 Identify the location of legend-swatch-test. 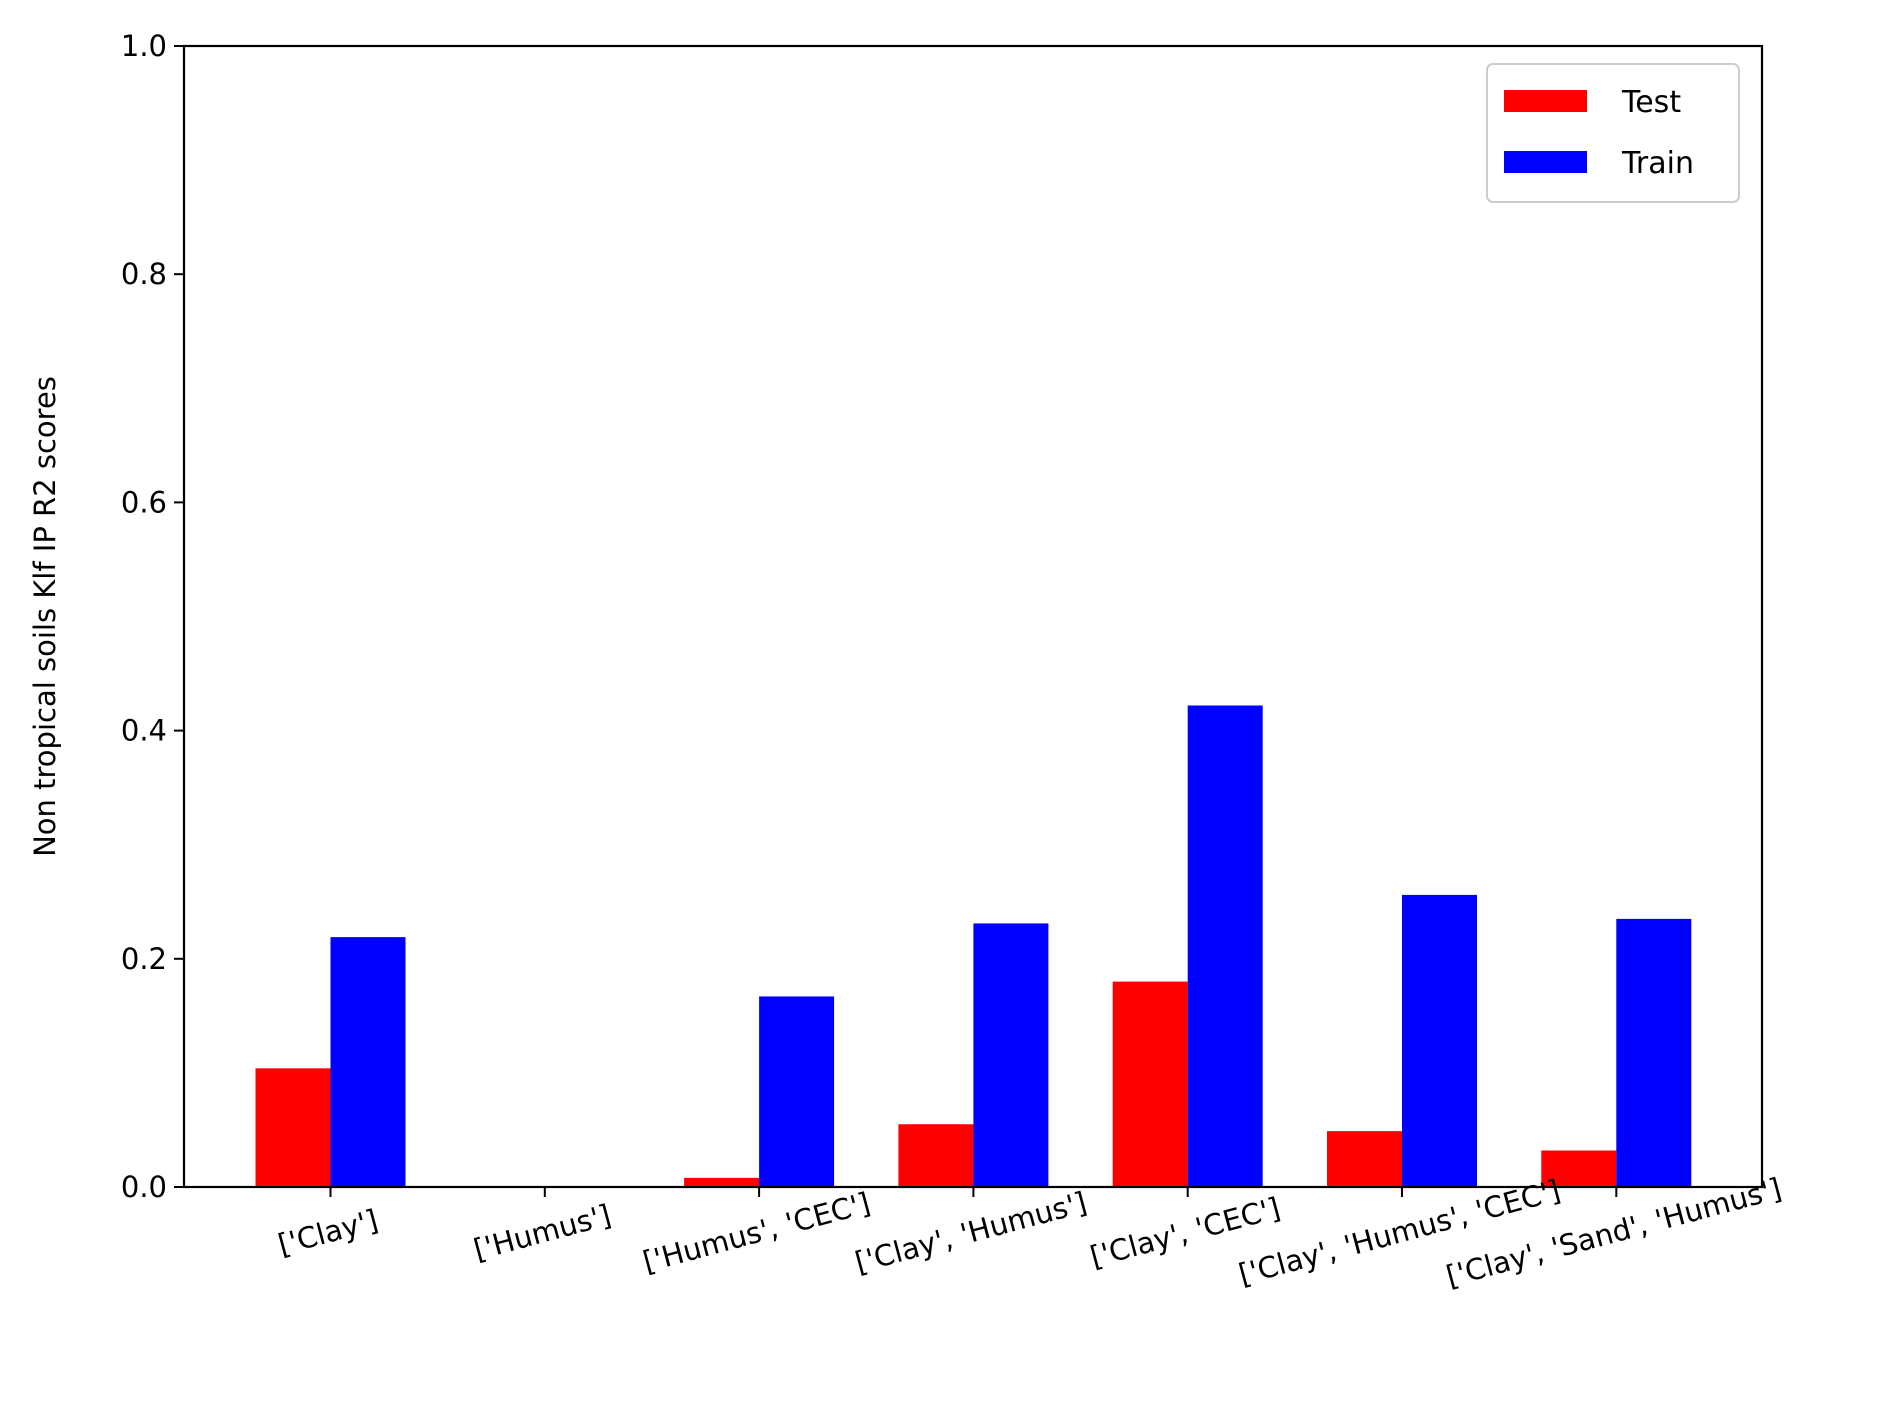
(1545, 101).